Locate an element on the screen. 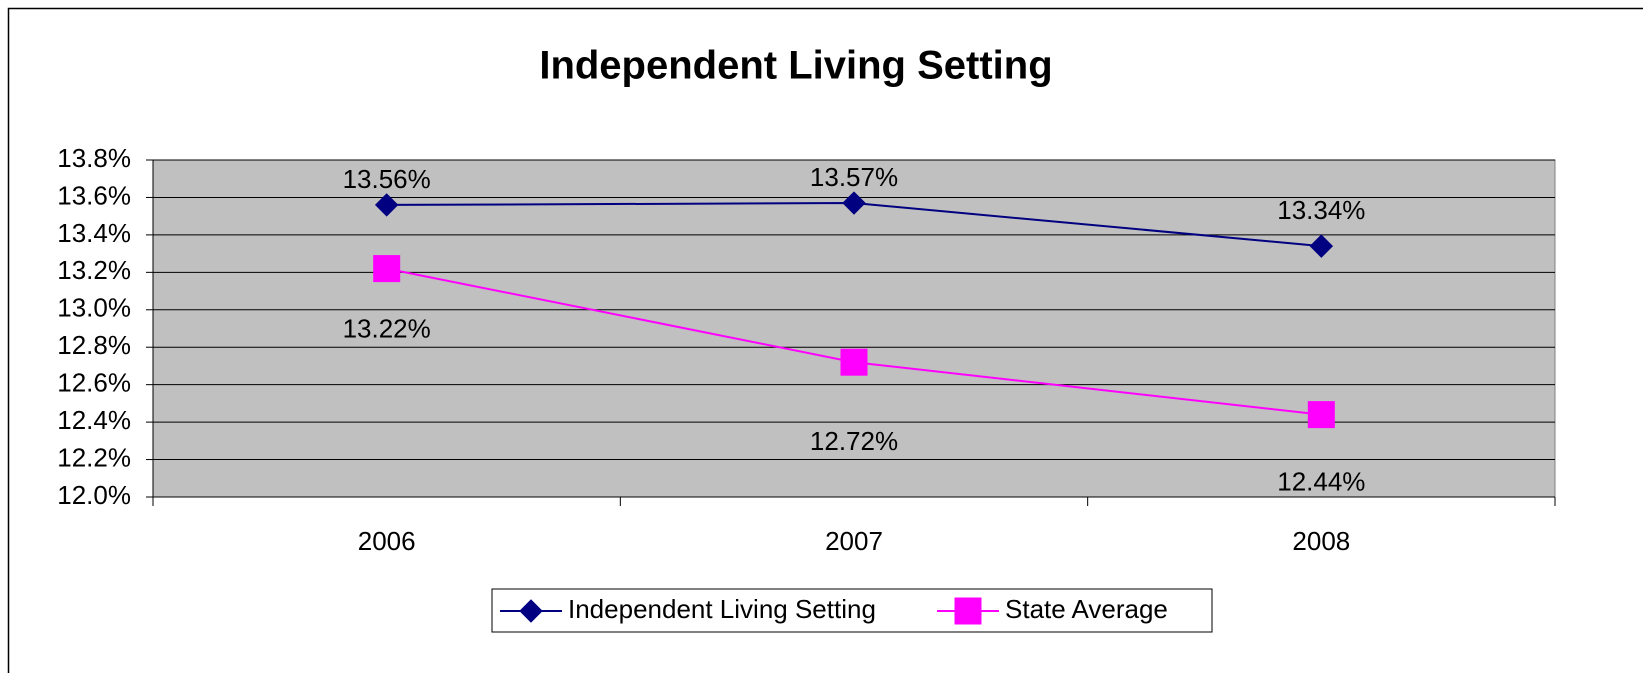 Image resolution: width=1643 pixels, height=673 pixels. legend-label: State Average is located at coordinates (1086, 609).